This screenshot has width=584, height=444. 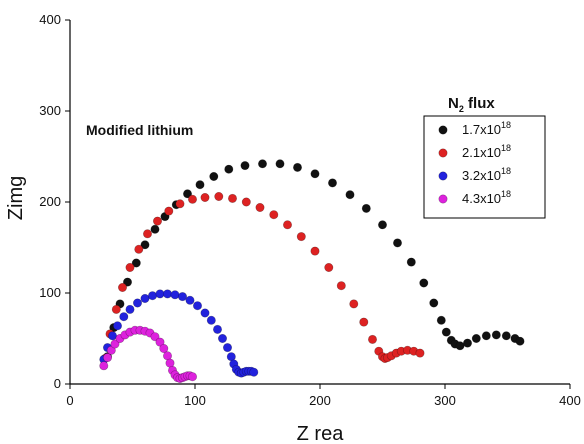 I want to click on legend-label: 4.3x10¹⁸, so click(x=486, y=197).